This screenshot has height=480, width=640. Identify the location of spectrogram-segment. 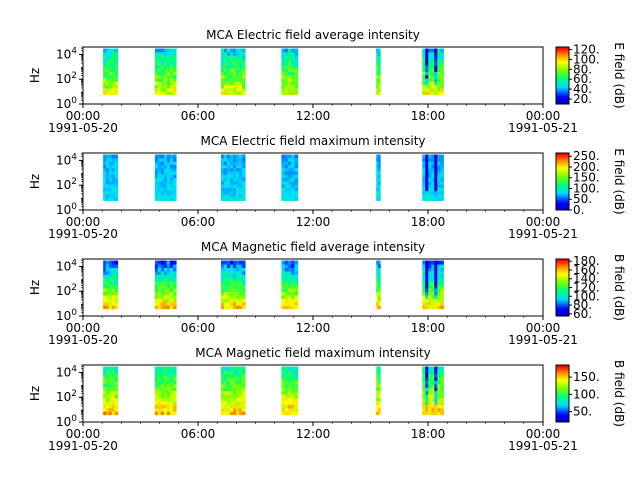
(290, 71).